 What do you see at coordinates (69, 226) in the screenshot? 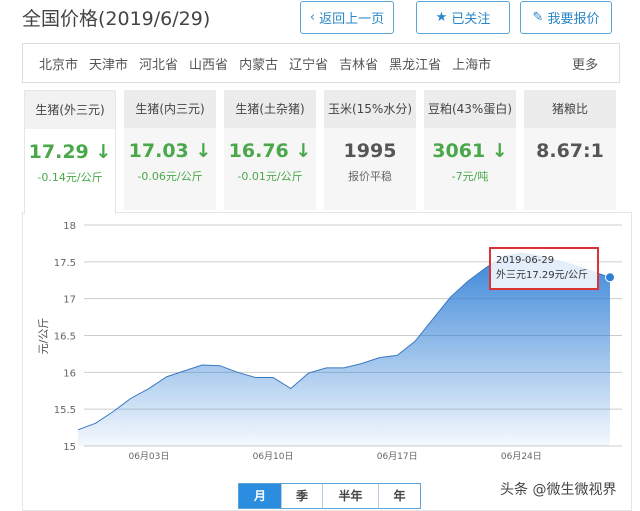
I see `y-tick-label: 18` at bounding box center [69, 226].